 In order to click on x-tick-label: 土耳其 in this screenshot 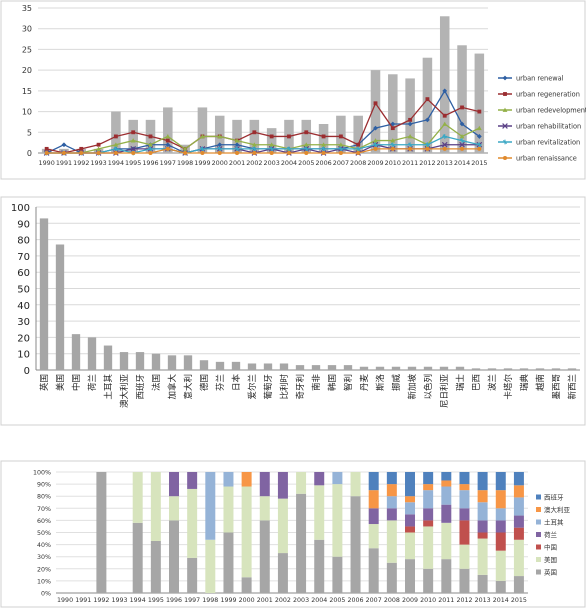, I will do `click(108, 387)`.